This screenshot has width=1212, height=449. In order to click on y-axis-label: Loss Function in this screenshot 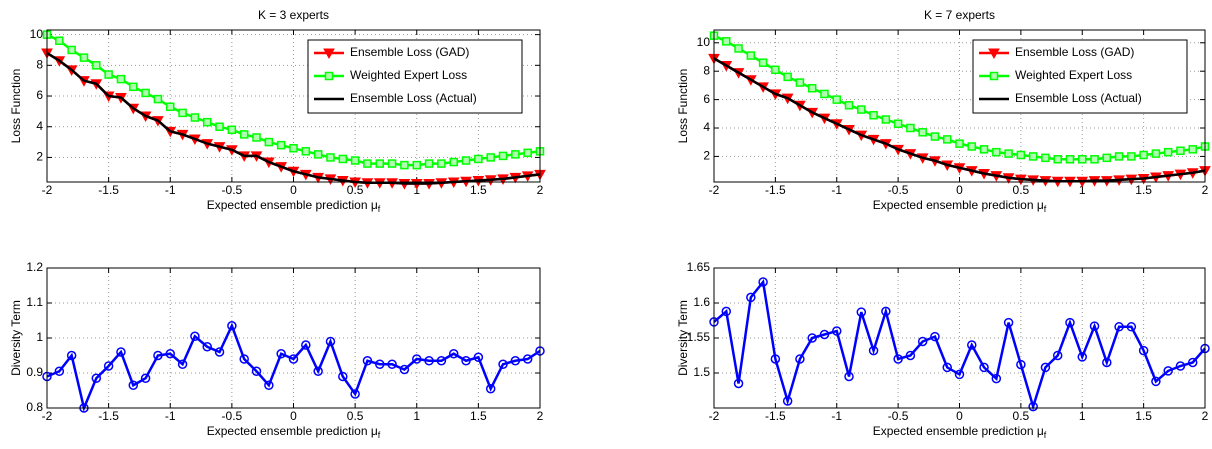, I will do `click(16, 106)`.